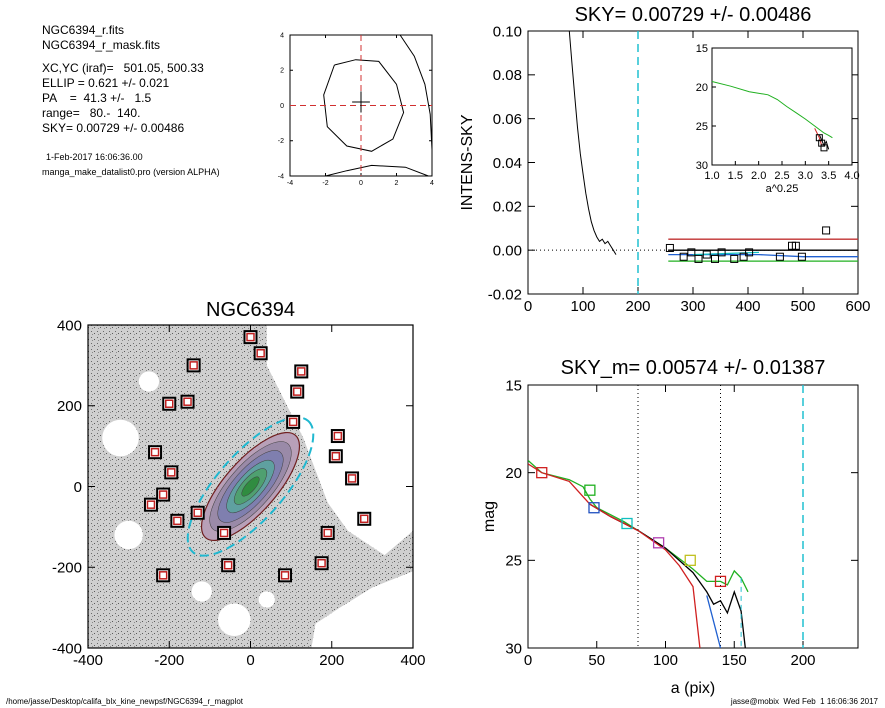 Image resolution: width=885 pixels, height=708 pixels. Describe the element at coordinates (735, 176) in the screenshot. I see `inset-xtick-label: 1.5` at that location.